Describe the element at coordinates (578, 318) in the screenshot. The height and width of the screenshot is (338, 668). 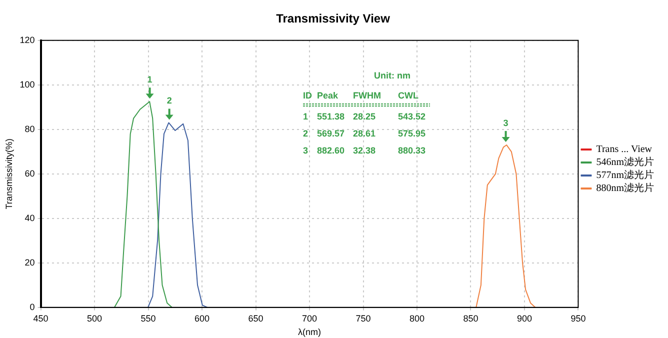
I see `x-tick-label: 950` at that location.